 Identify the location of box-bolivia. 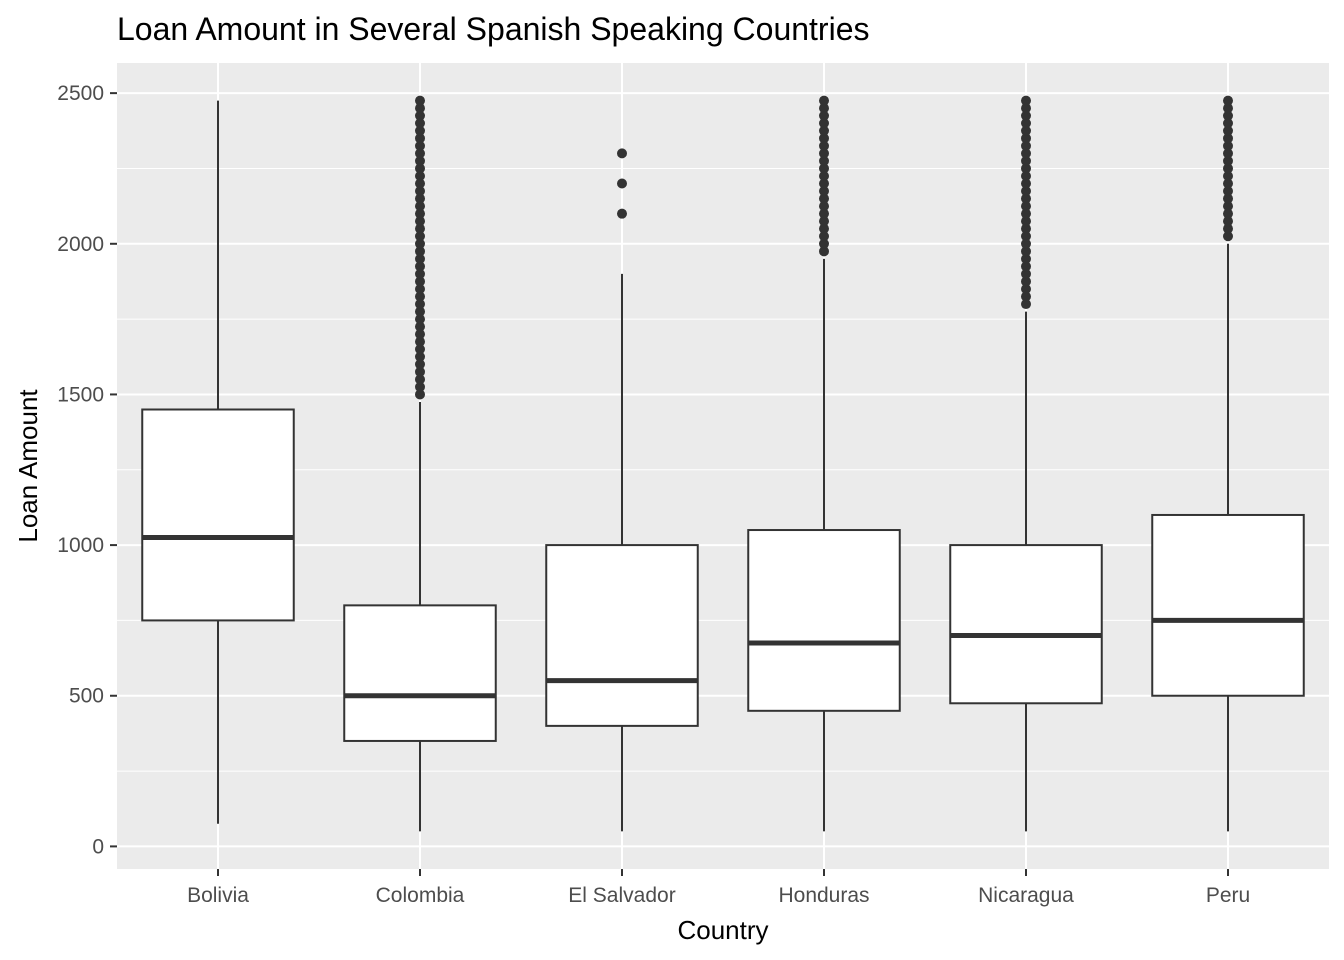
(218, 462).